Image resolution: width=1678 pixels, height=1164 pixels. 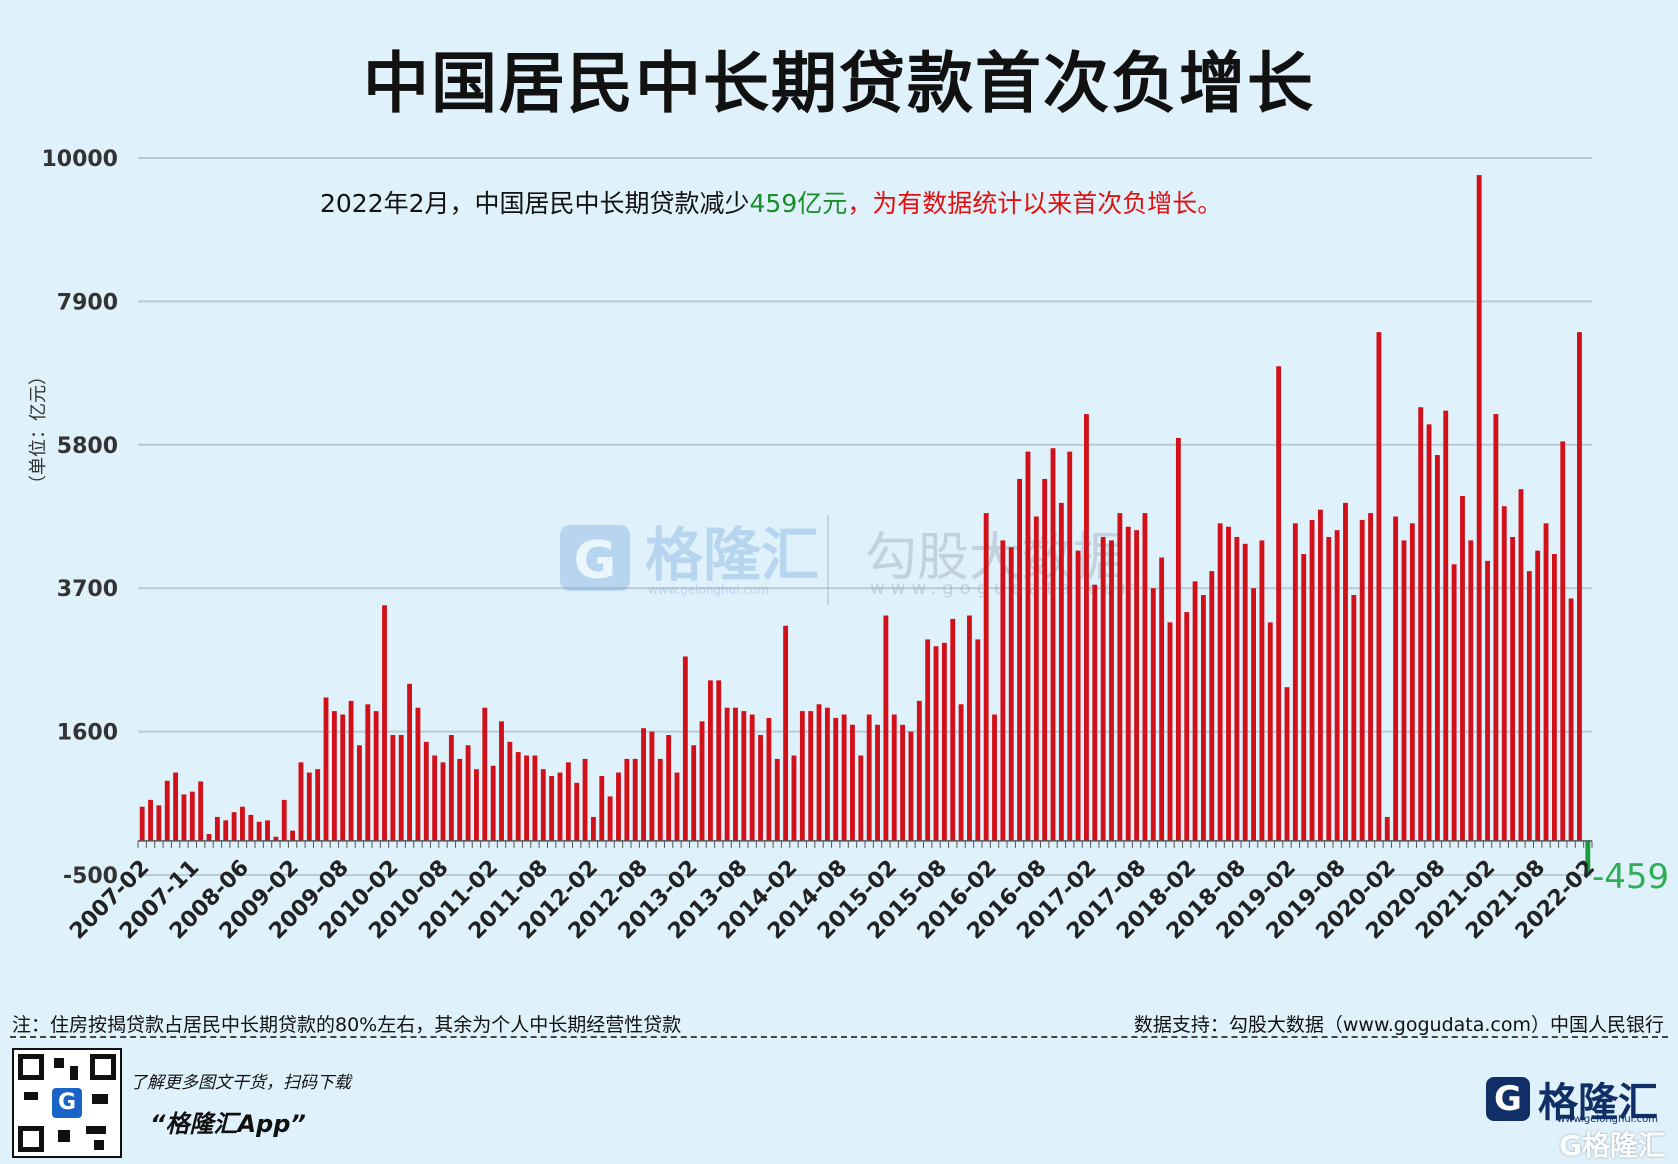 What do you see at coordinates (595, 561) in the screenshot?
I see `watermark-logo-letter: G` at bounding box center [595, 561].